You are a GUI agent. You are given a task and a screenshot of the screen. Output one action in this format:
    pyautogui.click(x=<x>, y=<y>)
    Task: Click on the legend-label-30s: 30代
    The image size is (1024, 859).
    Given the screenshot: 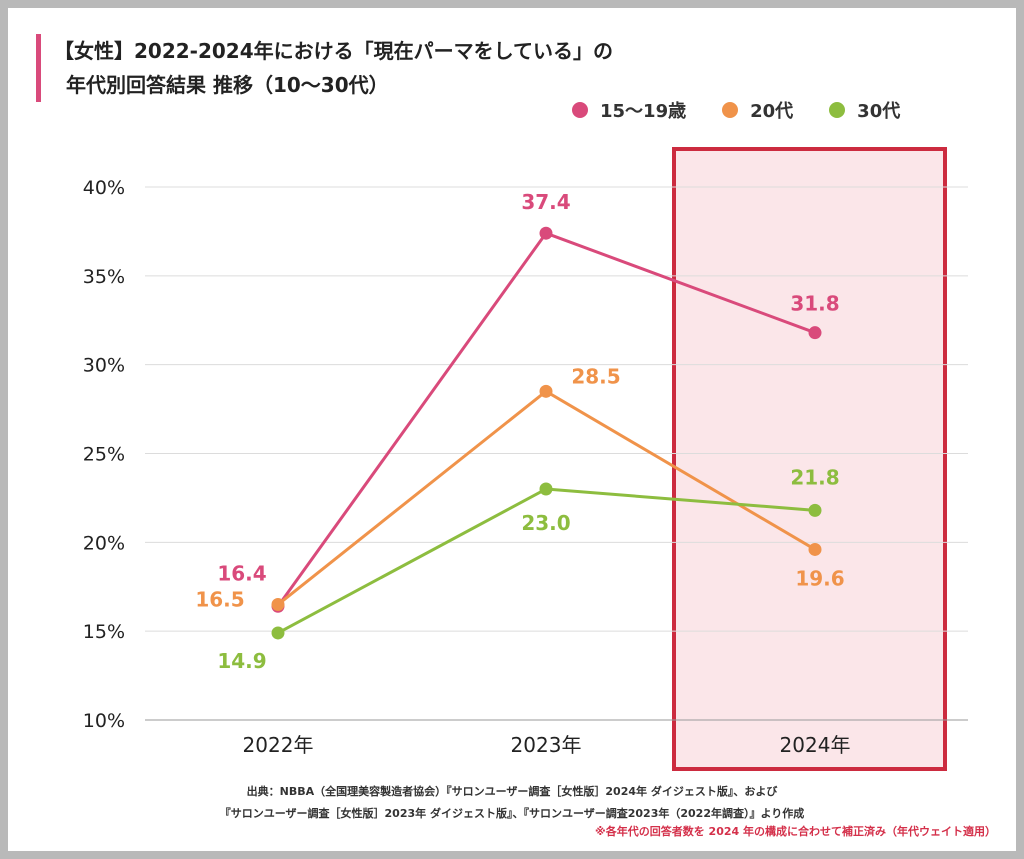 What is the action you would take?
    pyautogui.click(x=879, y=111)
    